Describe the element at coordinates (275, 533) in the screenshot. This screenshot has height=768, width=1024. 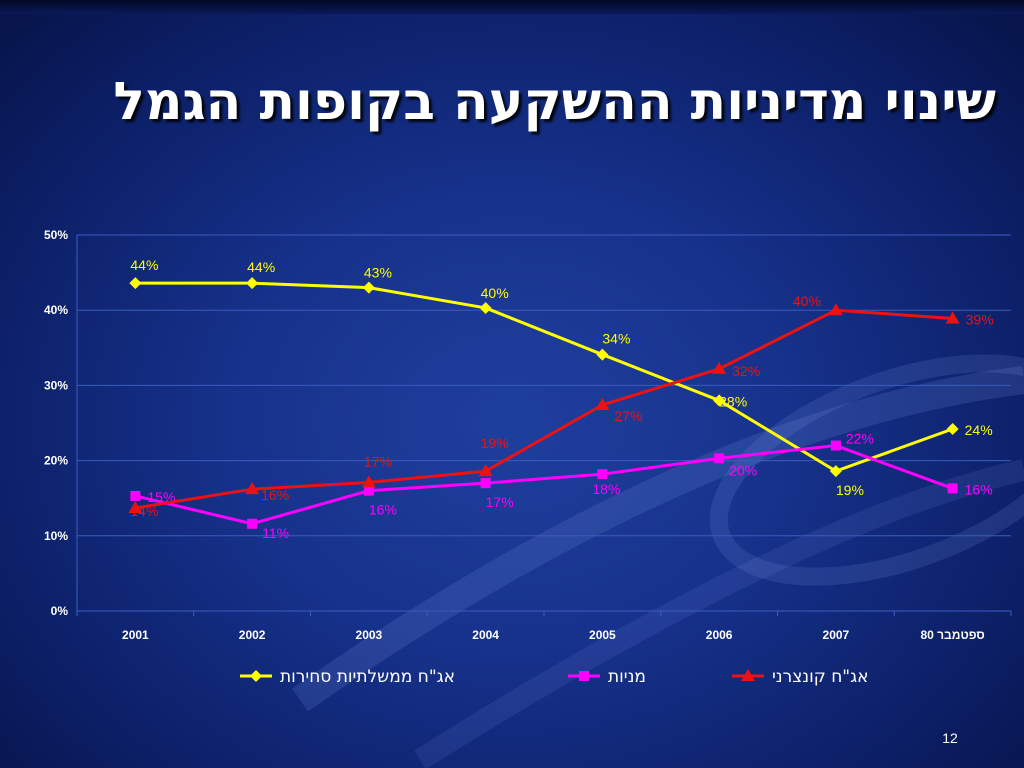
I see `data-label: 11%` at that location.